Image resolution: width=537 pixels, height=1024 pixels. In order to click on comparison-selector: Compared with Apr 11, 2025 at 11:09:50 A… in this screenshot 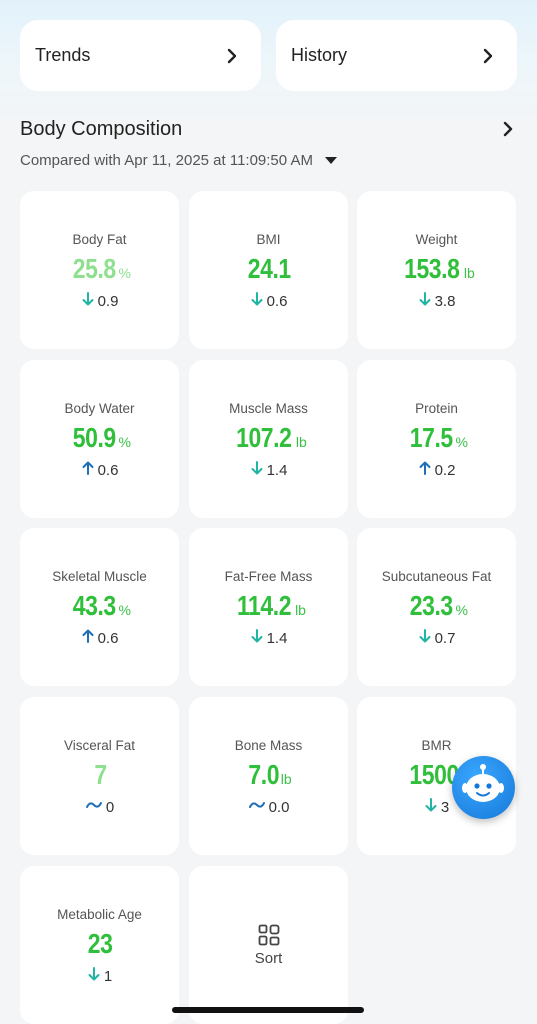, I will do `click(178, 160)`.